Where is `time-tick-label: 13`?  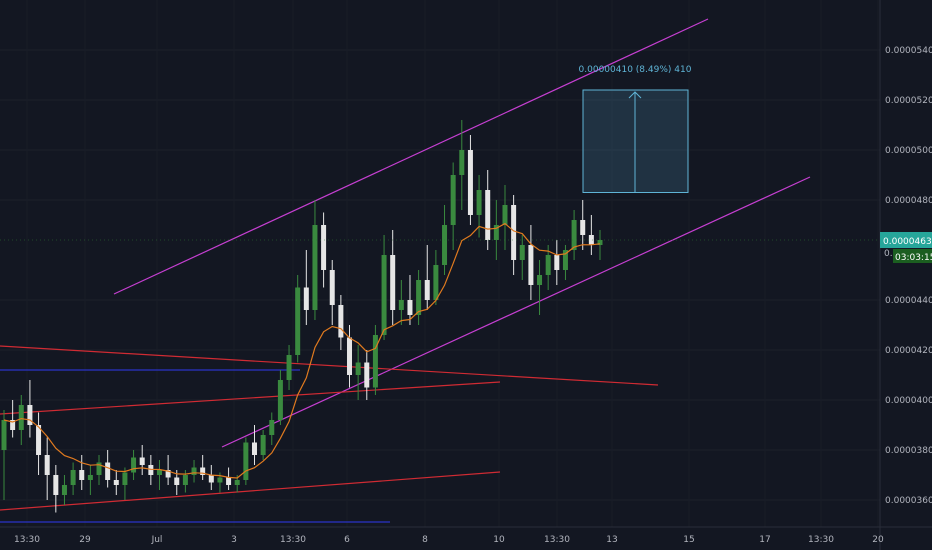 time-tick-label: 13 is located at coordinates (611, 540).